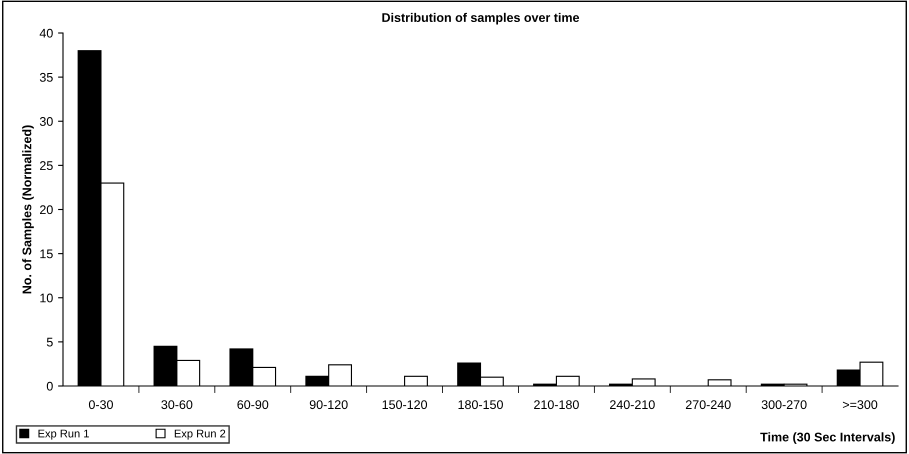  What do you see at coordinates (49, 342) in the screenshot?
I see `y-tick-label: 5` at bounding box center [49, 342].